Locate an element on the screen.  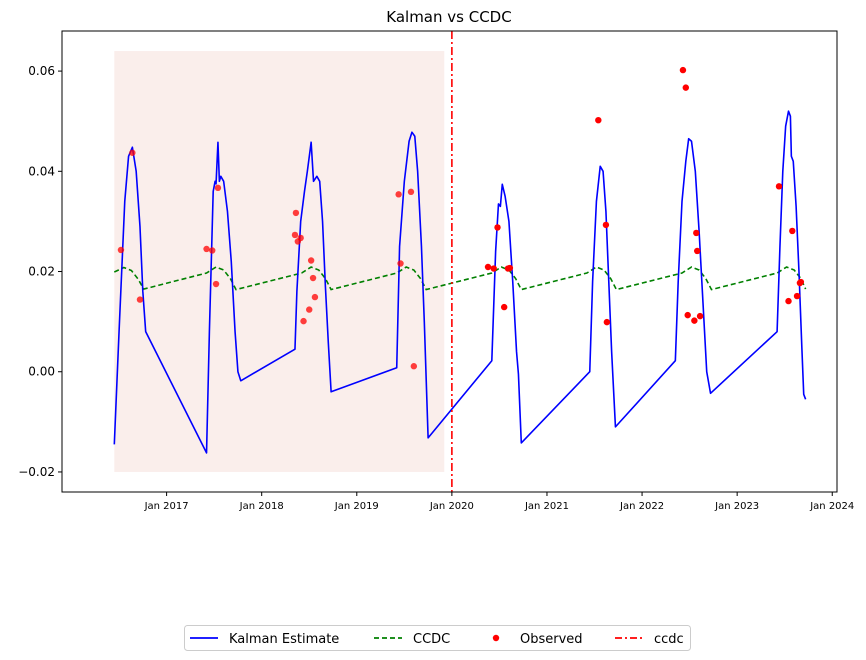
legend-label: CCDC is located at coordinates (431, 639).